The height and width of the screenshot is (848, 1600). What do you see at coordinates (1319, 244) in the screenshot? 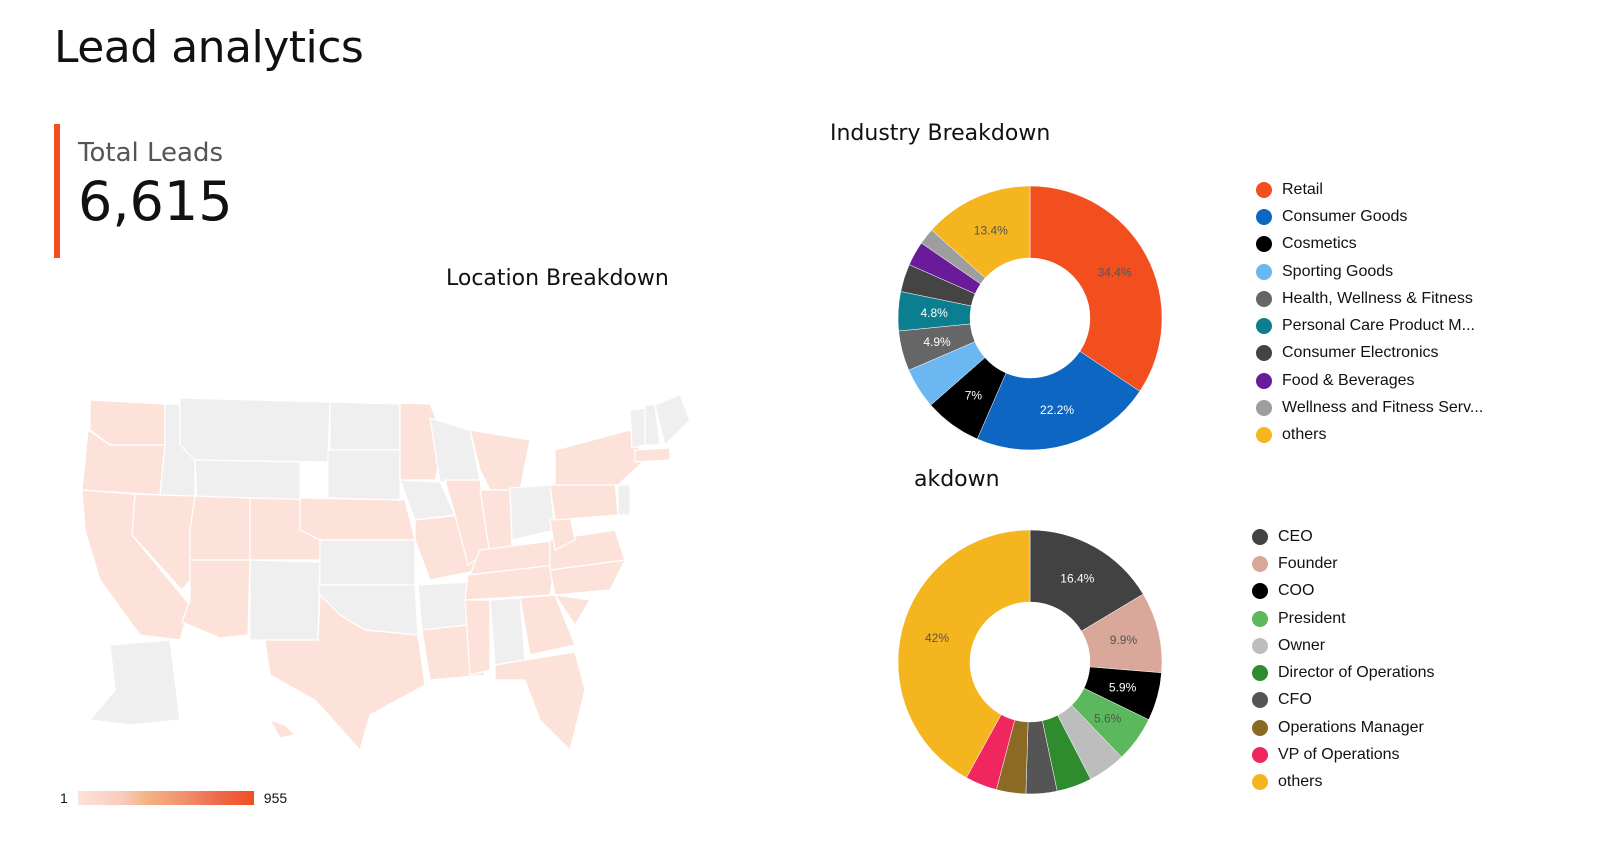
I see `legend-label: Cosmetics` at bounding box center [1319, 244].